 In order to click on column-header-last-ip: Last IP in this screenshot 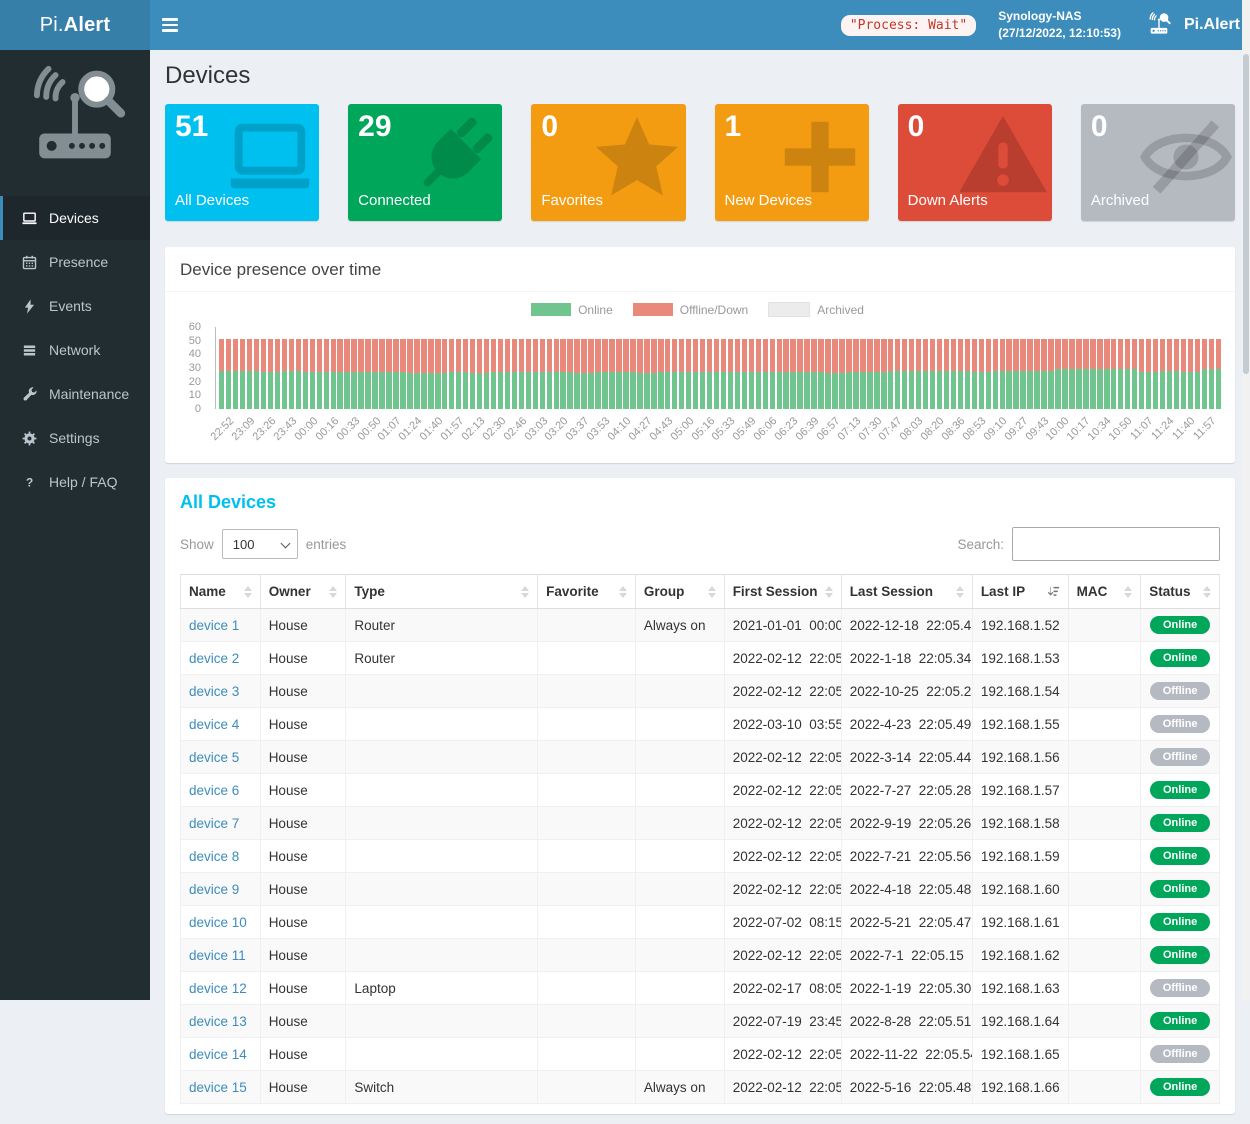, I will do `click(1020, 591)`.